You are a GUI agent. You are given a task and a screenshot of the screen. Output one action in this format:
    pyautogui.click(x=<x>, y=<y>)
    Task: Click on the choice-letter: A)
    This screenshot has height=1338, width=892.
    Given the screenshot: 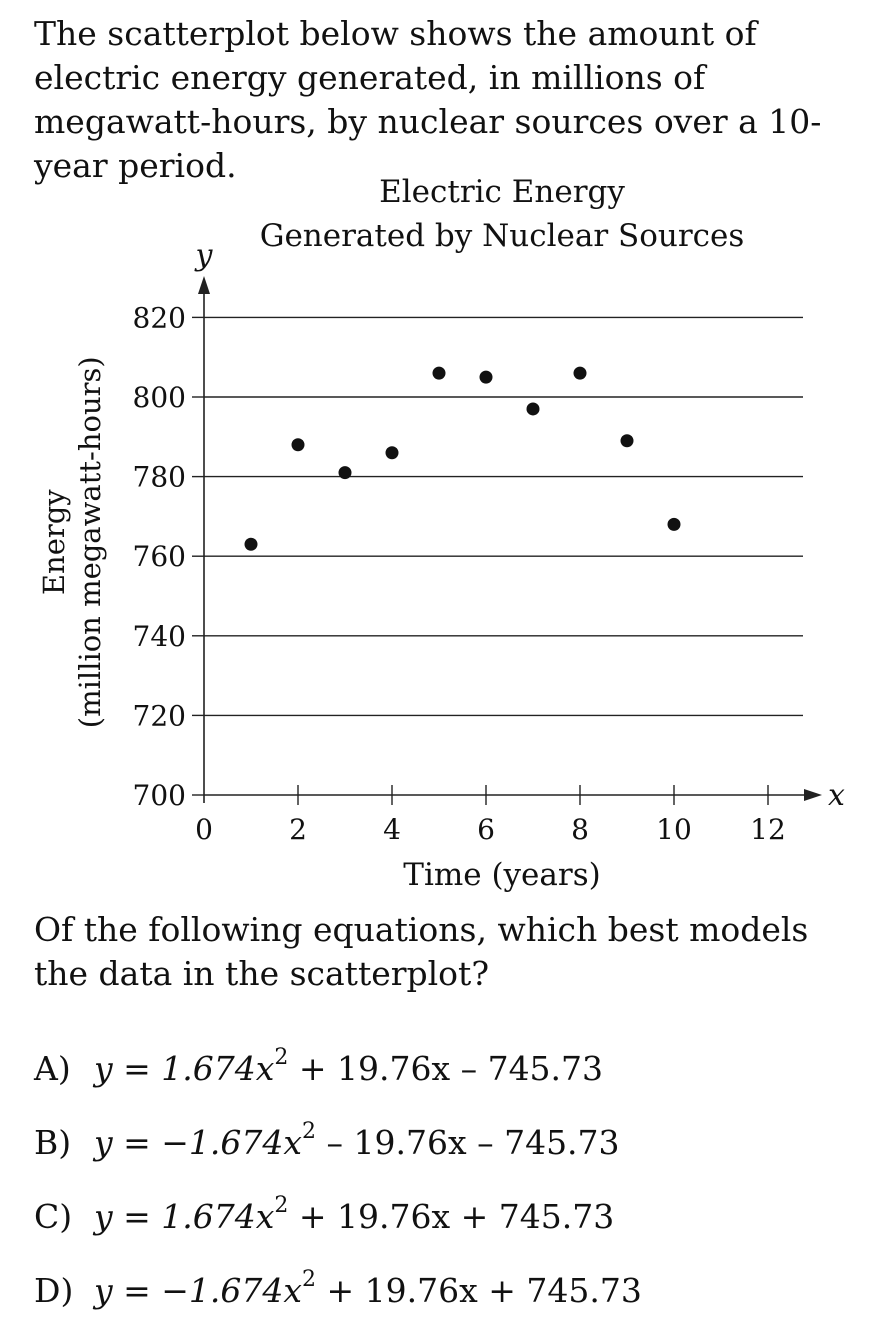 What is the action you would take?
    pyautogui.click(x=52, y=1068)
    